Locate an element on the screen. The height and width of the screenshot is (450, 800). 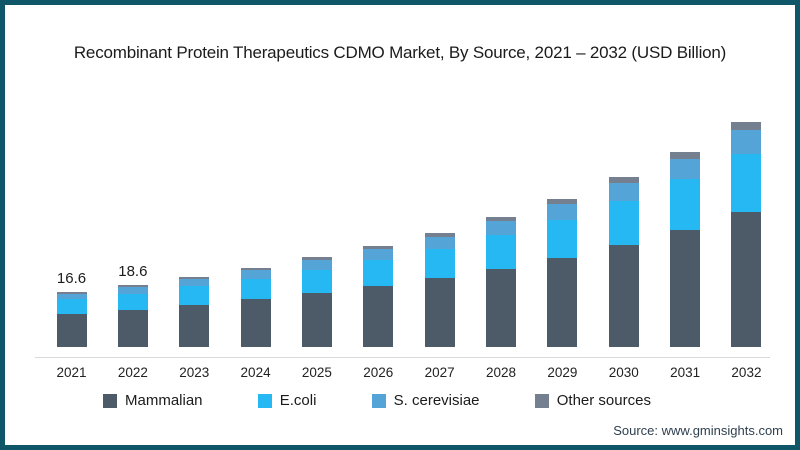
legend-item-s-cerevisiae: S. cerevisiae is located at coordinates (425, 400).